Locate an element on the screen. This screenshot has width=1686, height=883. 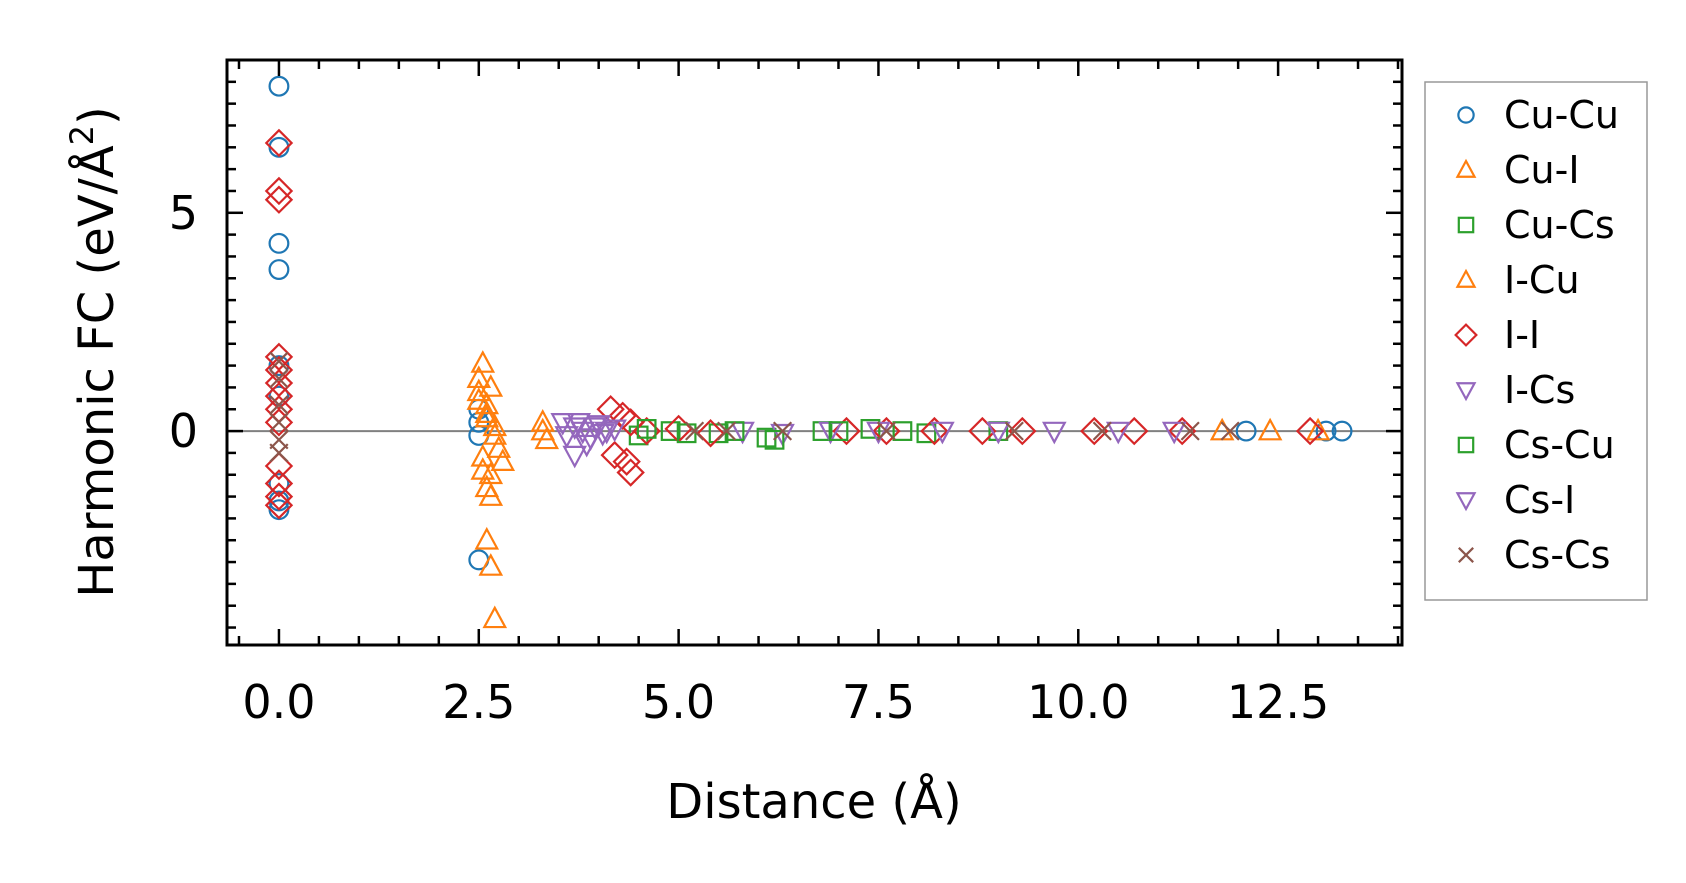
y-axis-label-main: Harmonic FC (eV/Å is located at coordinates (96, 371).